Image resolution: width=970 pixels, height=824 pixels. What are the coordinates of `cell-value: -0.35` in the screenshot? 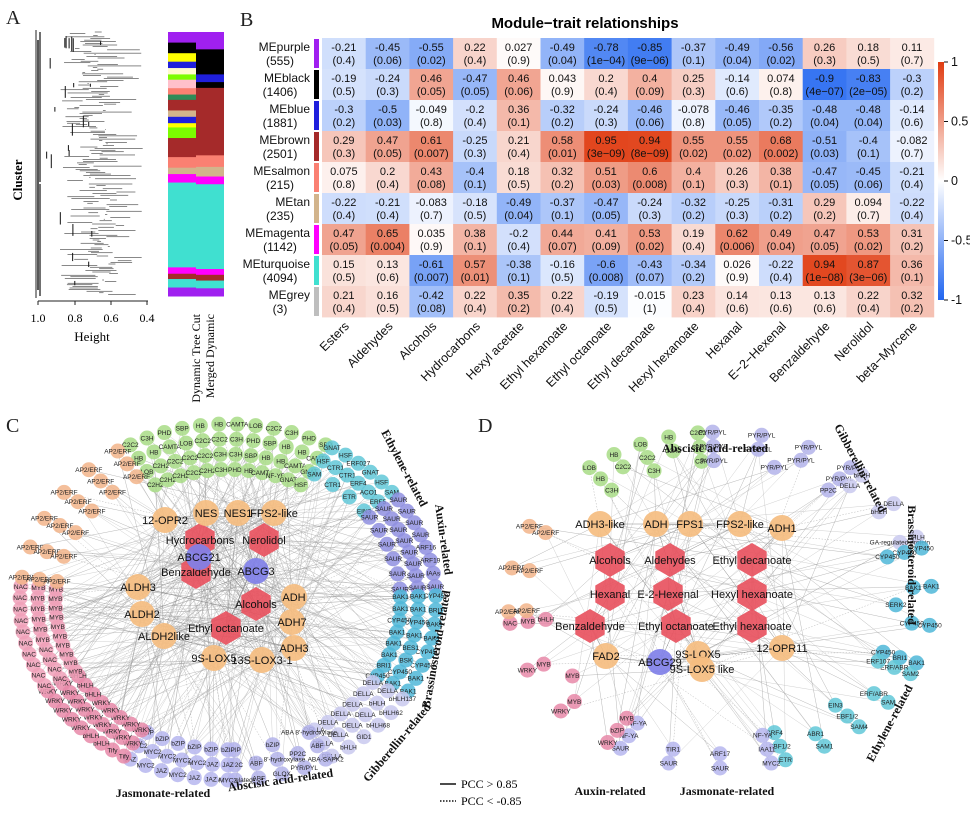 It's located at (780, 110).